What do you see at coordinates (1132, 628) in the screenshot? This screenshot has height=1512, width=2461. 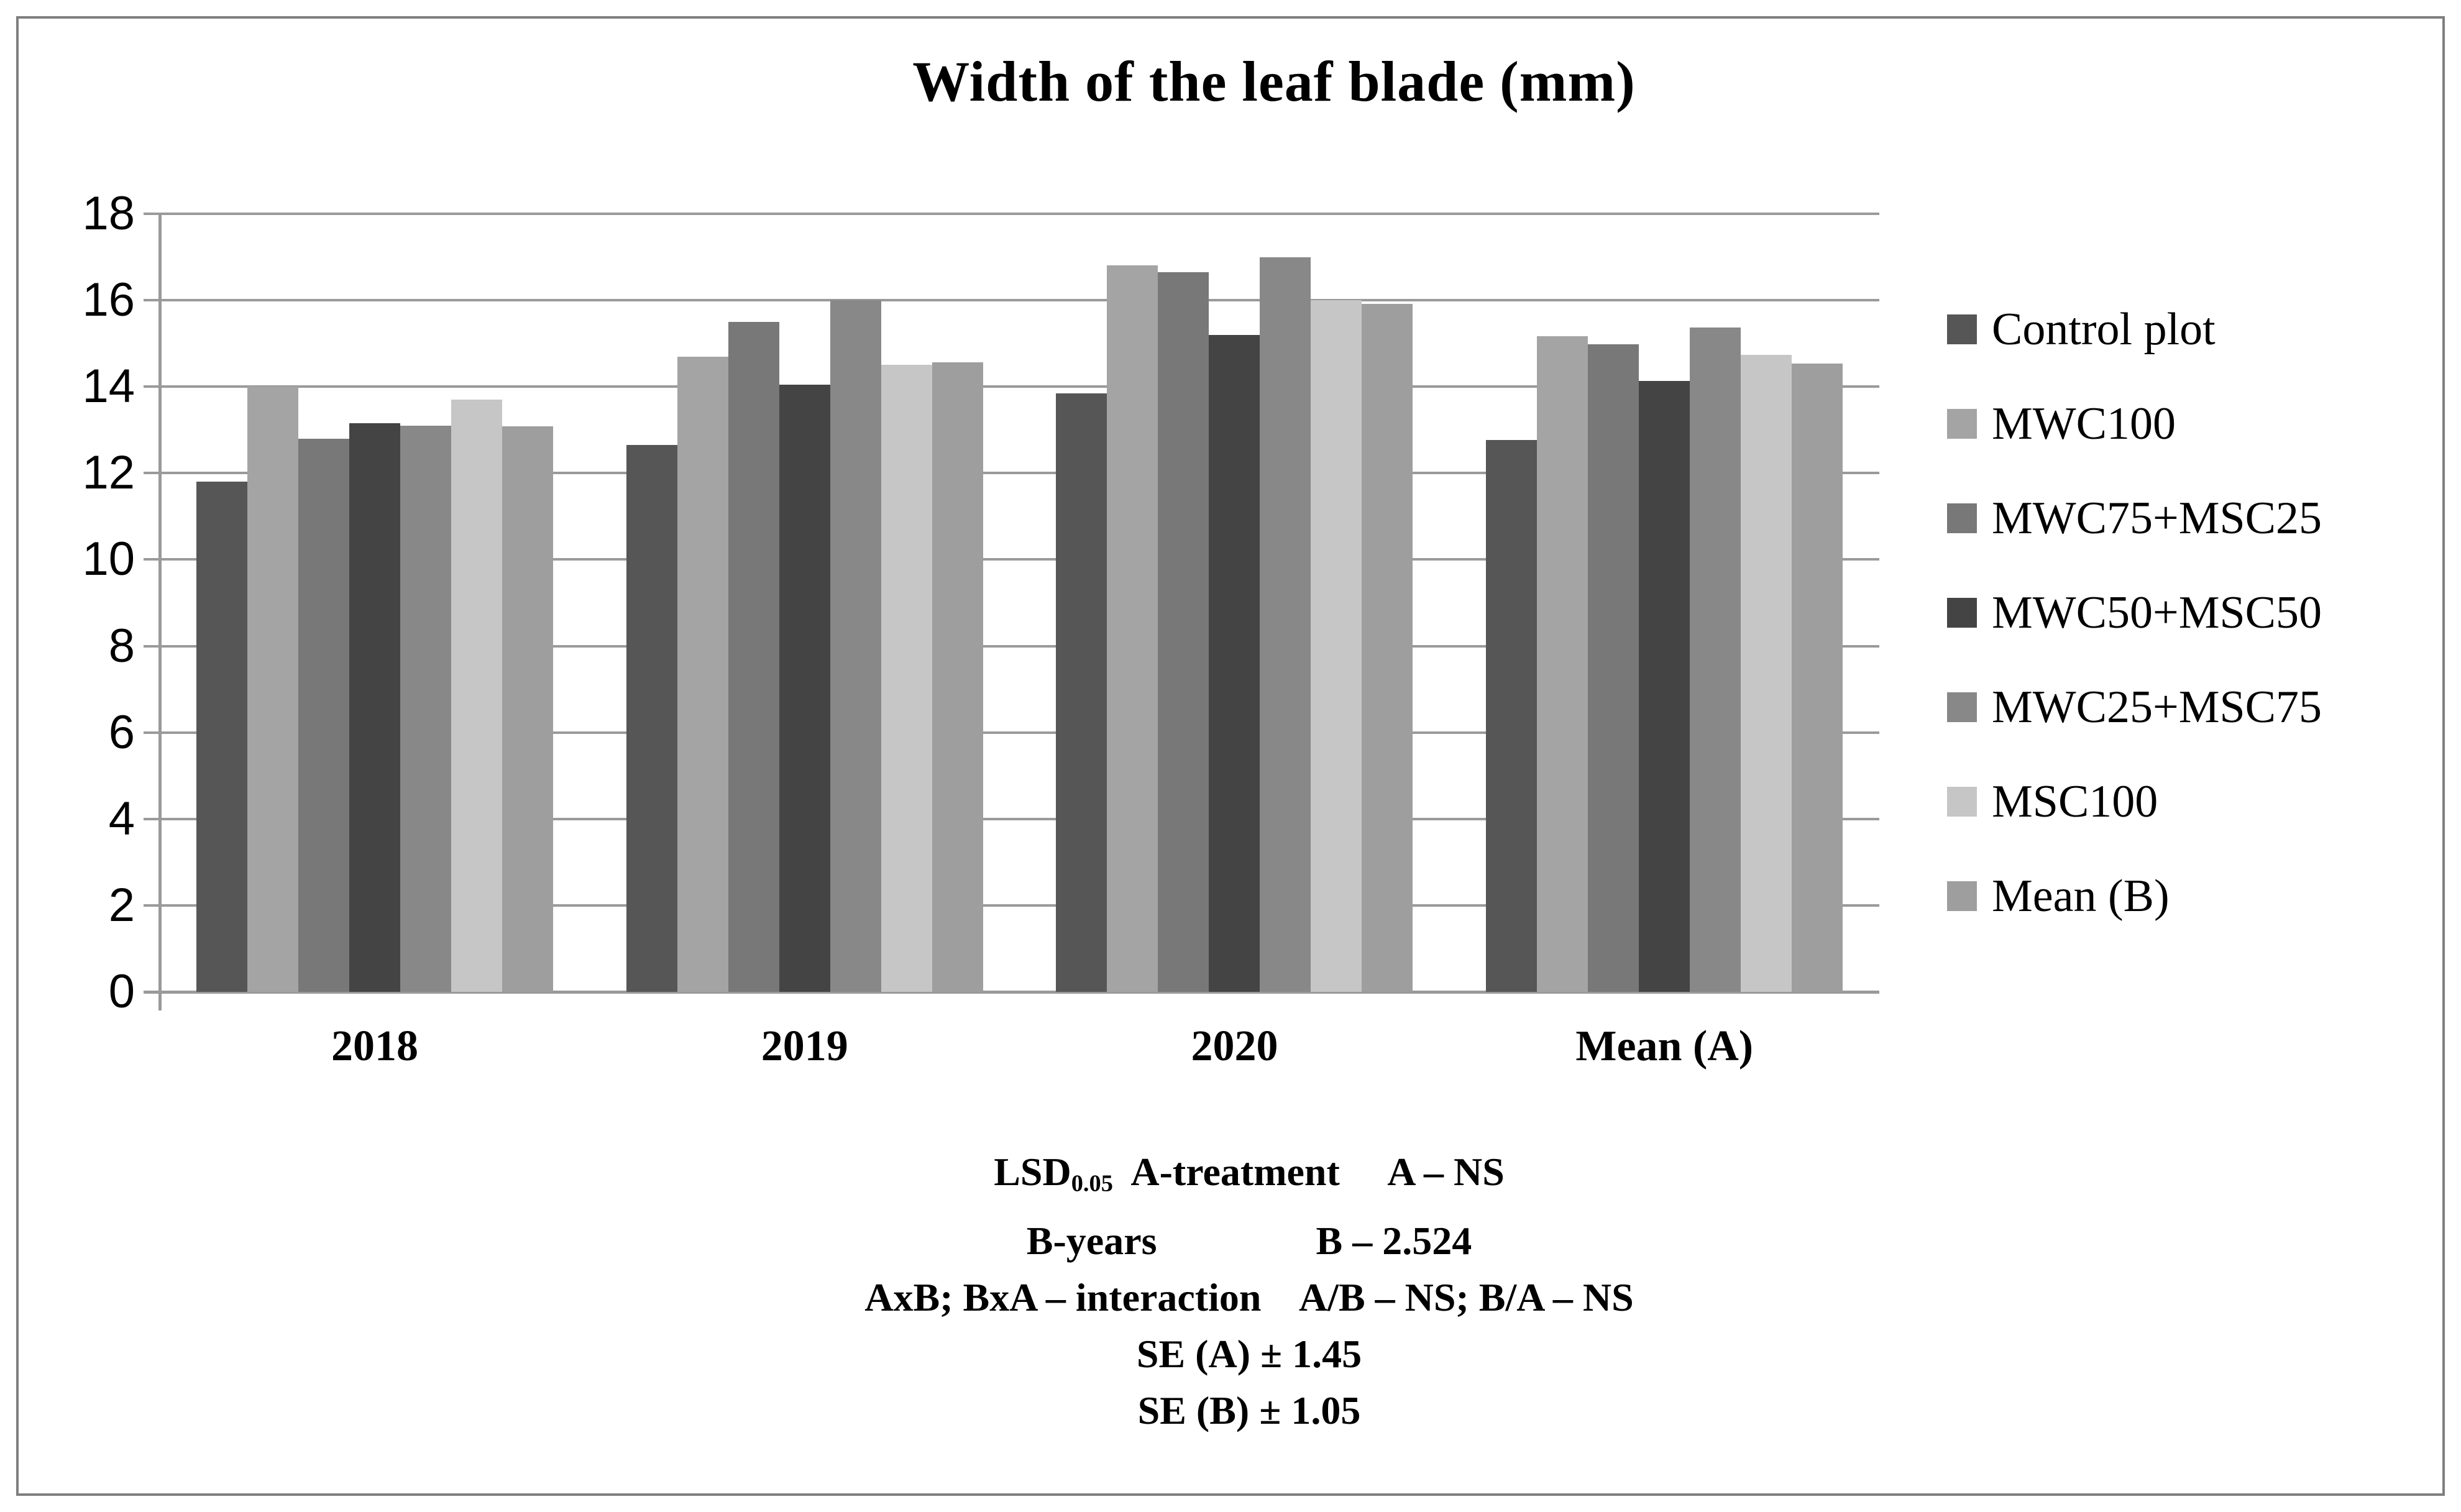 I see `bar-mwc100-2020` at bounding box center [1132, 628].